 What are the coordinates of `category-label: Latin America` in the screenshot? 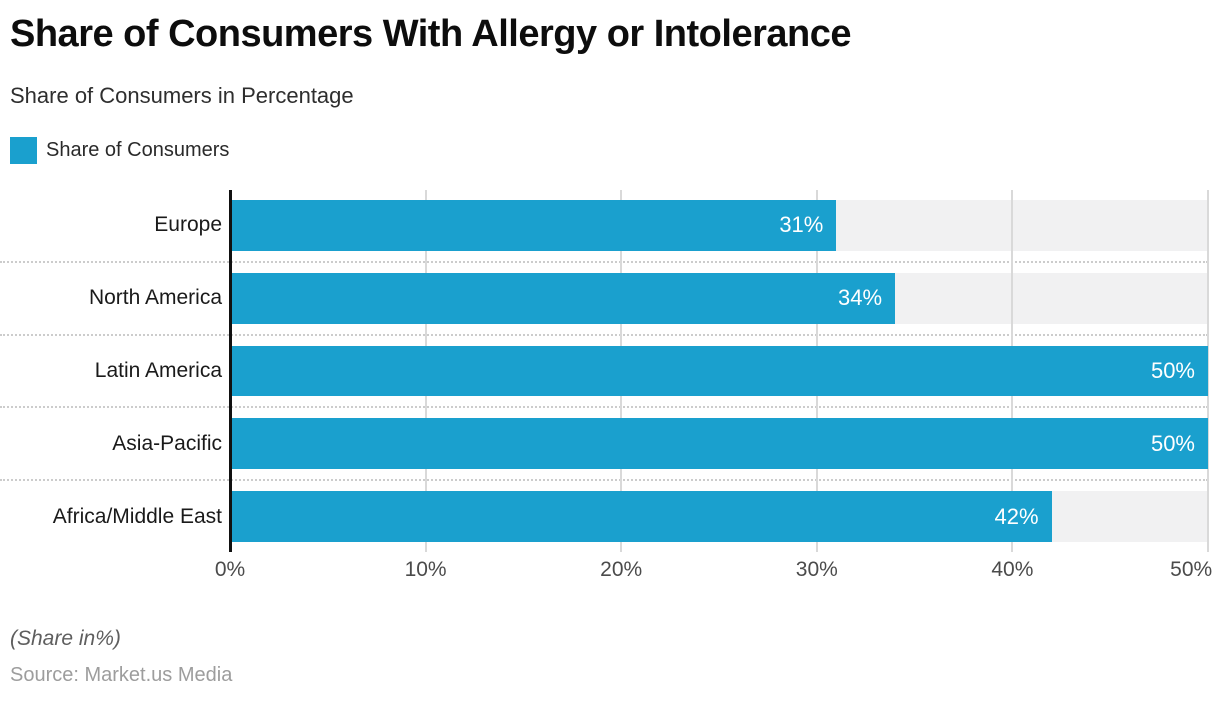 It's located at (158, 370).